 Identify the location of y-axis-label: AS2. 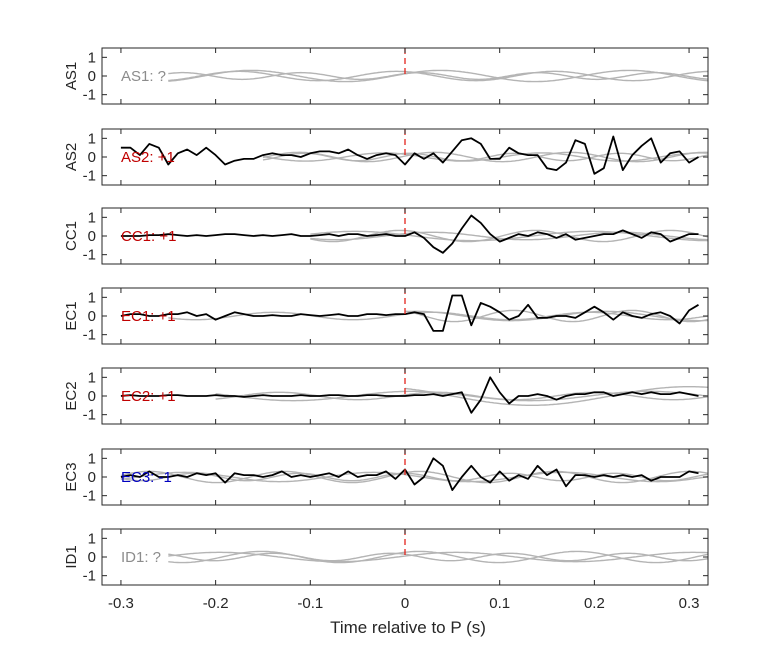
(71, 157).